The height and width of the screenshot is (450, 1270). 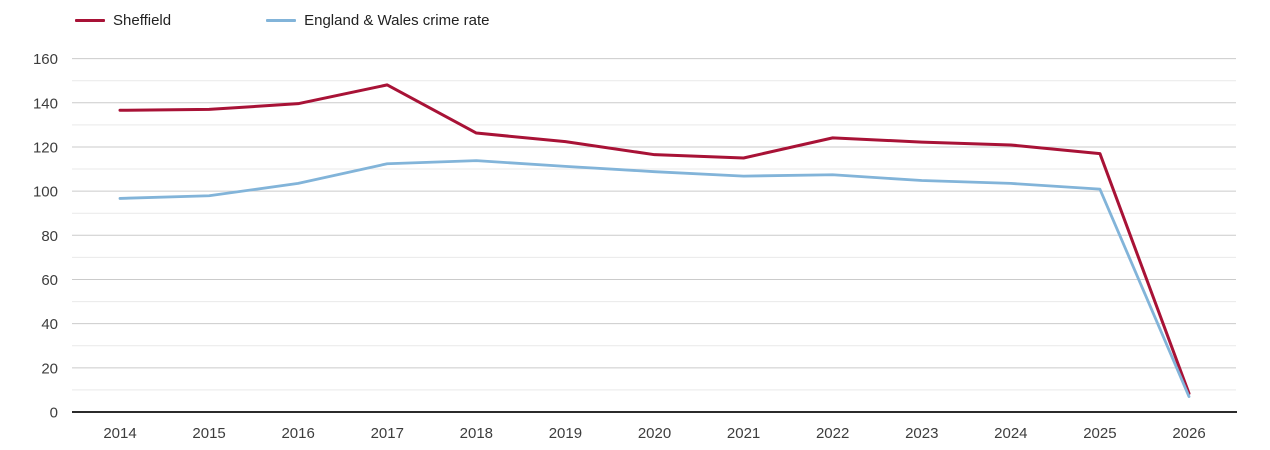 I want to click on y-tick-label: 160, so click(x=45, y=59).